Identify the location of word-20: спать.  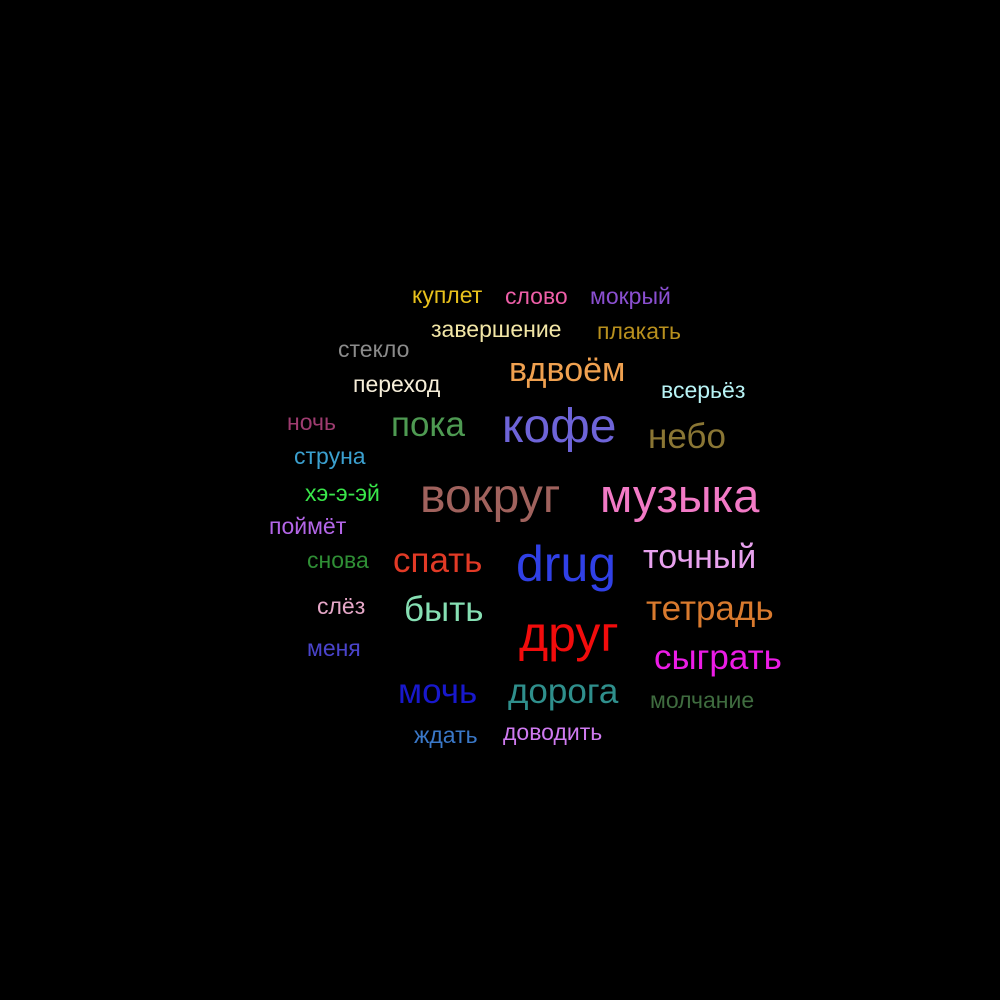
(438, 560).